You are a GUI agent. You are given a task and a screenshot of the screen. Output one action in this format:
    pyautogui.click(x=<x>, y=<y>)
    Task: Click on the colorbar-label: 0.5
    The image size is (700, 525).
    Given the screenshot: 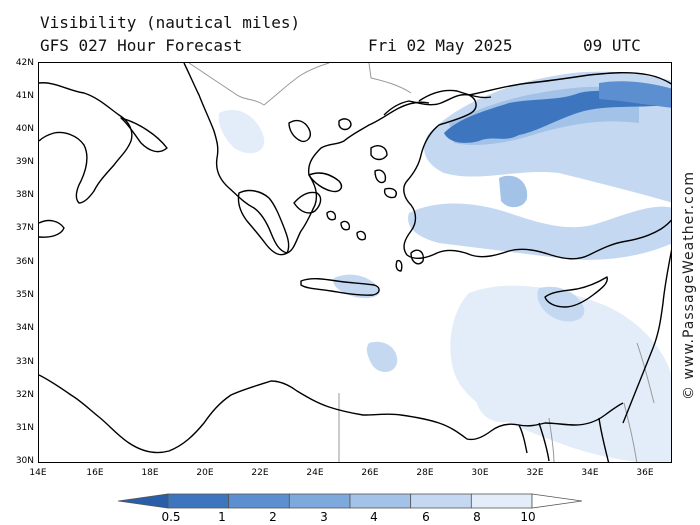 What is the action you would take?
    pyautogui.click(x=171, y=517)
    